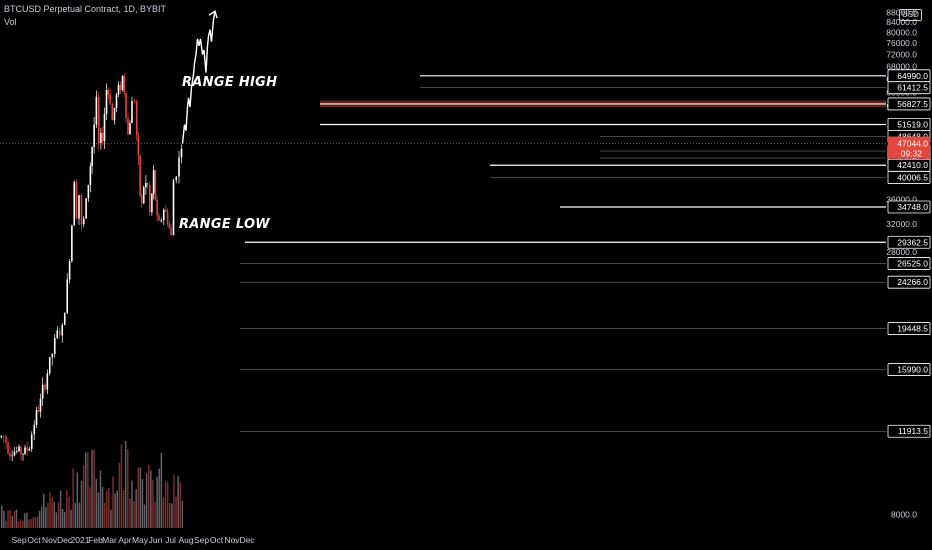 The height and width of the screenshot is (550, 932). Describe the element at coordinates (912, 154) in the screenshot. I see `countdown-label: 09:32` at that location.